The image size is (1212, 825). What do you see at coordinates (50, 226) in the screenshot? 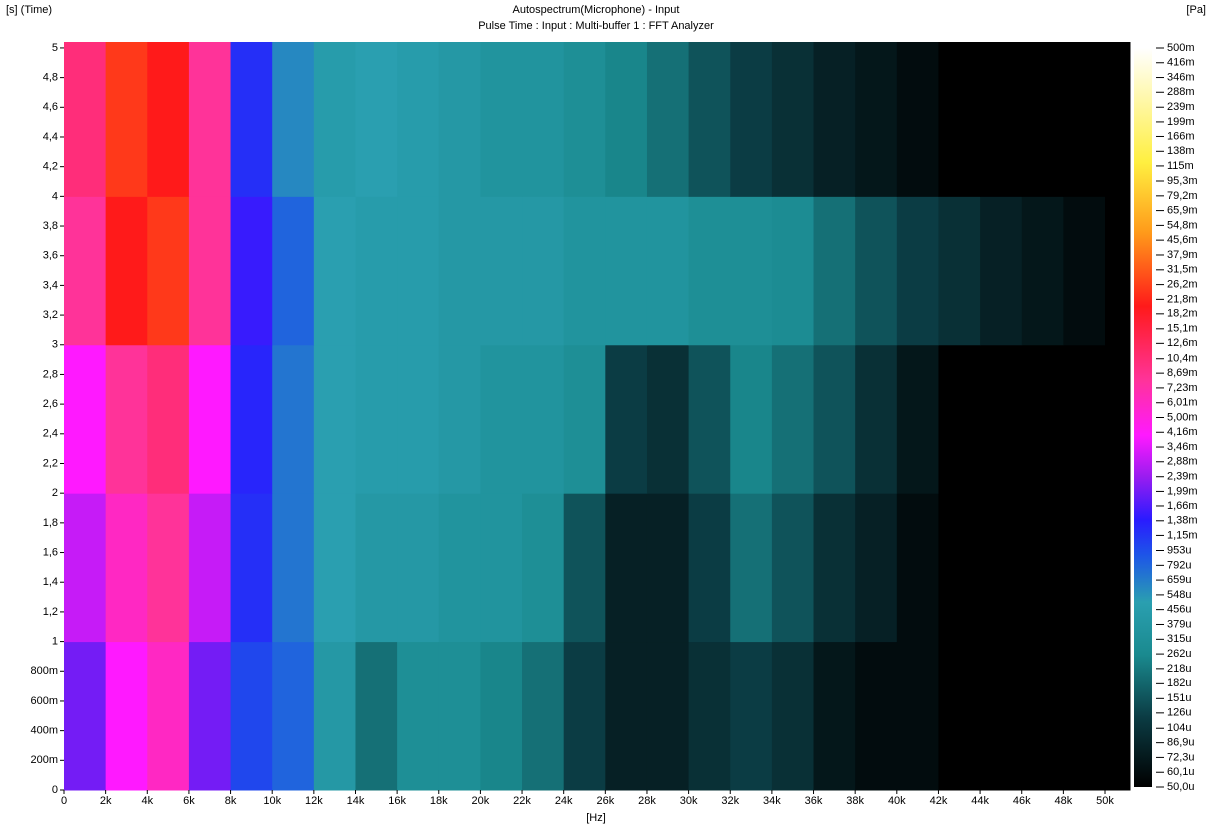
I see `y-tick-label: 3,8` at bounding box center [50, 226].